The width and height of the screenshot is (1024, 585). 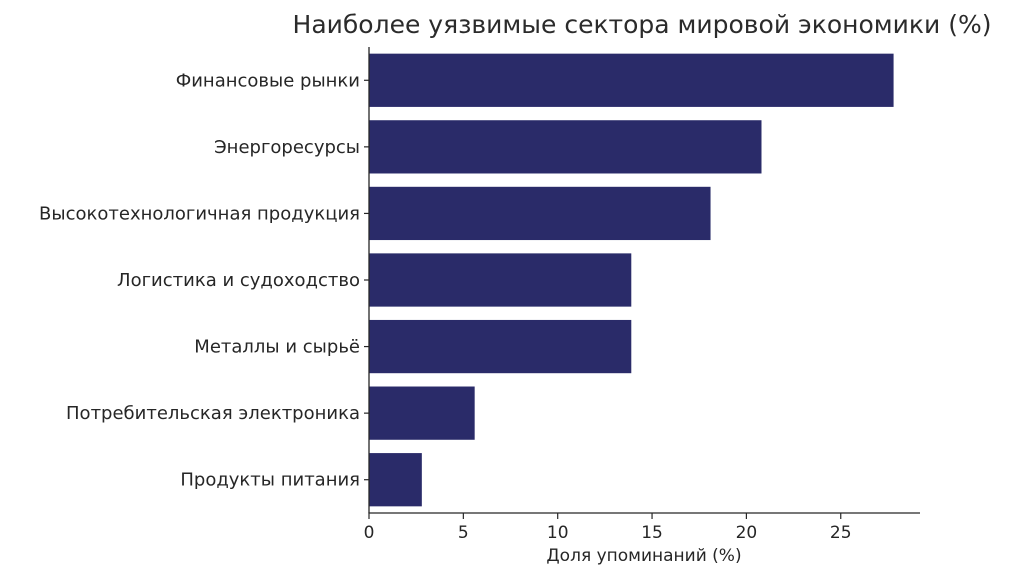 What do you see at coordinates (558, 533) in the screenshot?
I see `x-tick-label: 10` at bounding box center [558, 533].